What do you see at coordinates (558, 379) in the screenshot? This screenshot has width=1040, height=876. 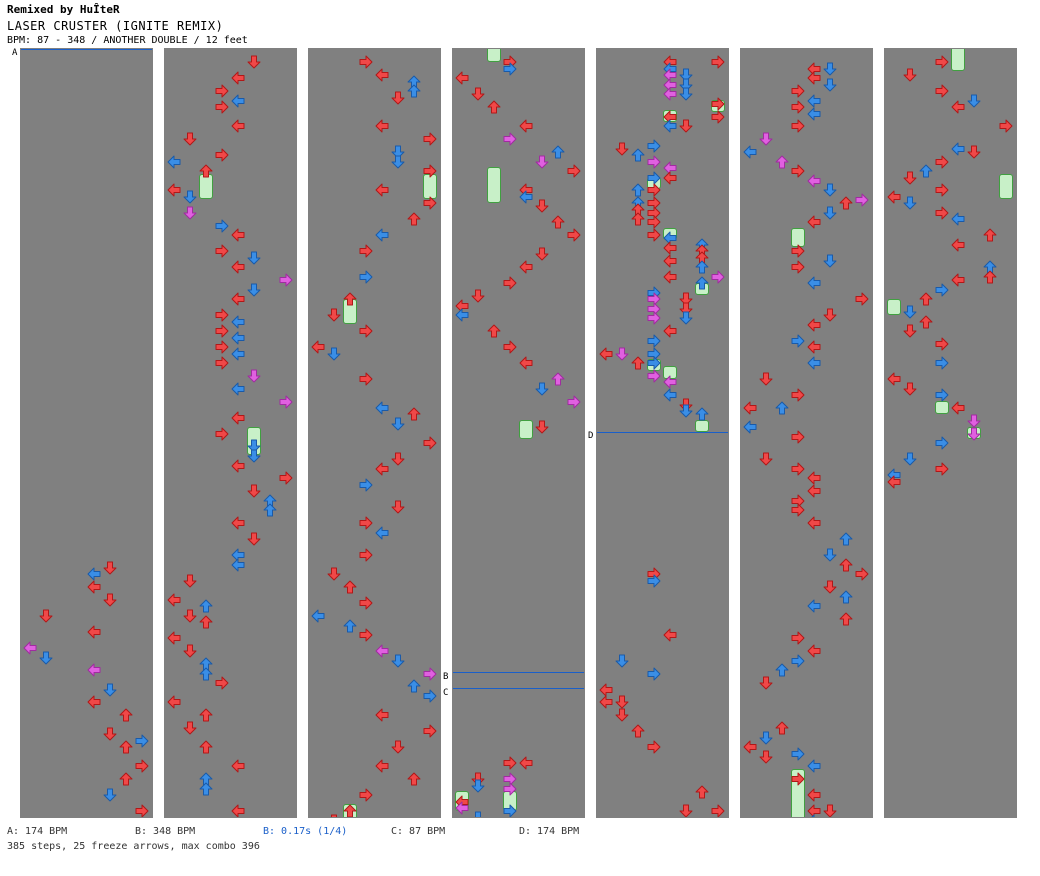 I see `arrow-up-pink` at bounding box center [558, 379].